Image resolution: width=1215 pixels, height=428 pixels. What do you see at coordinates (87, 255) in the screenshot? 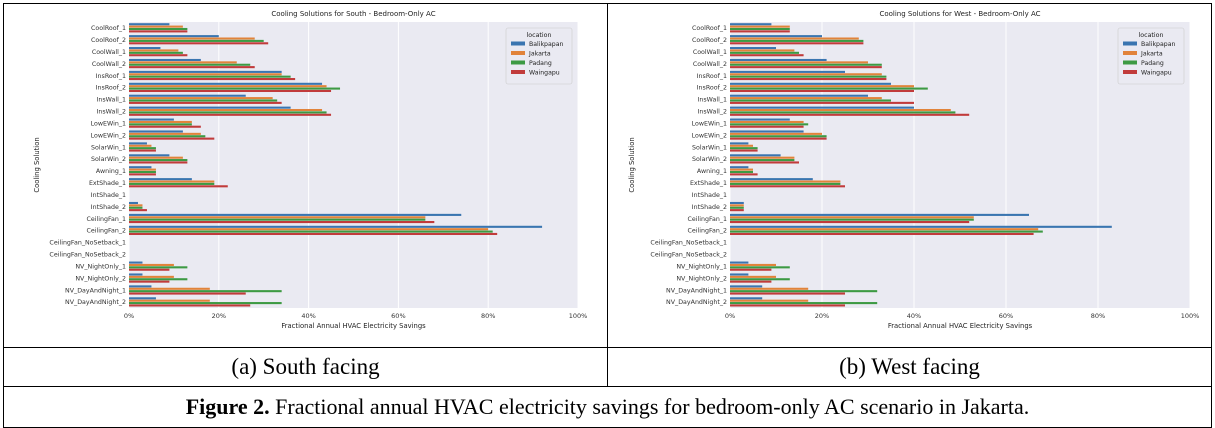
I see `y-tick-label: CeilingFan_NoSetback_2` at bounding box center [87, 255].